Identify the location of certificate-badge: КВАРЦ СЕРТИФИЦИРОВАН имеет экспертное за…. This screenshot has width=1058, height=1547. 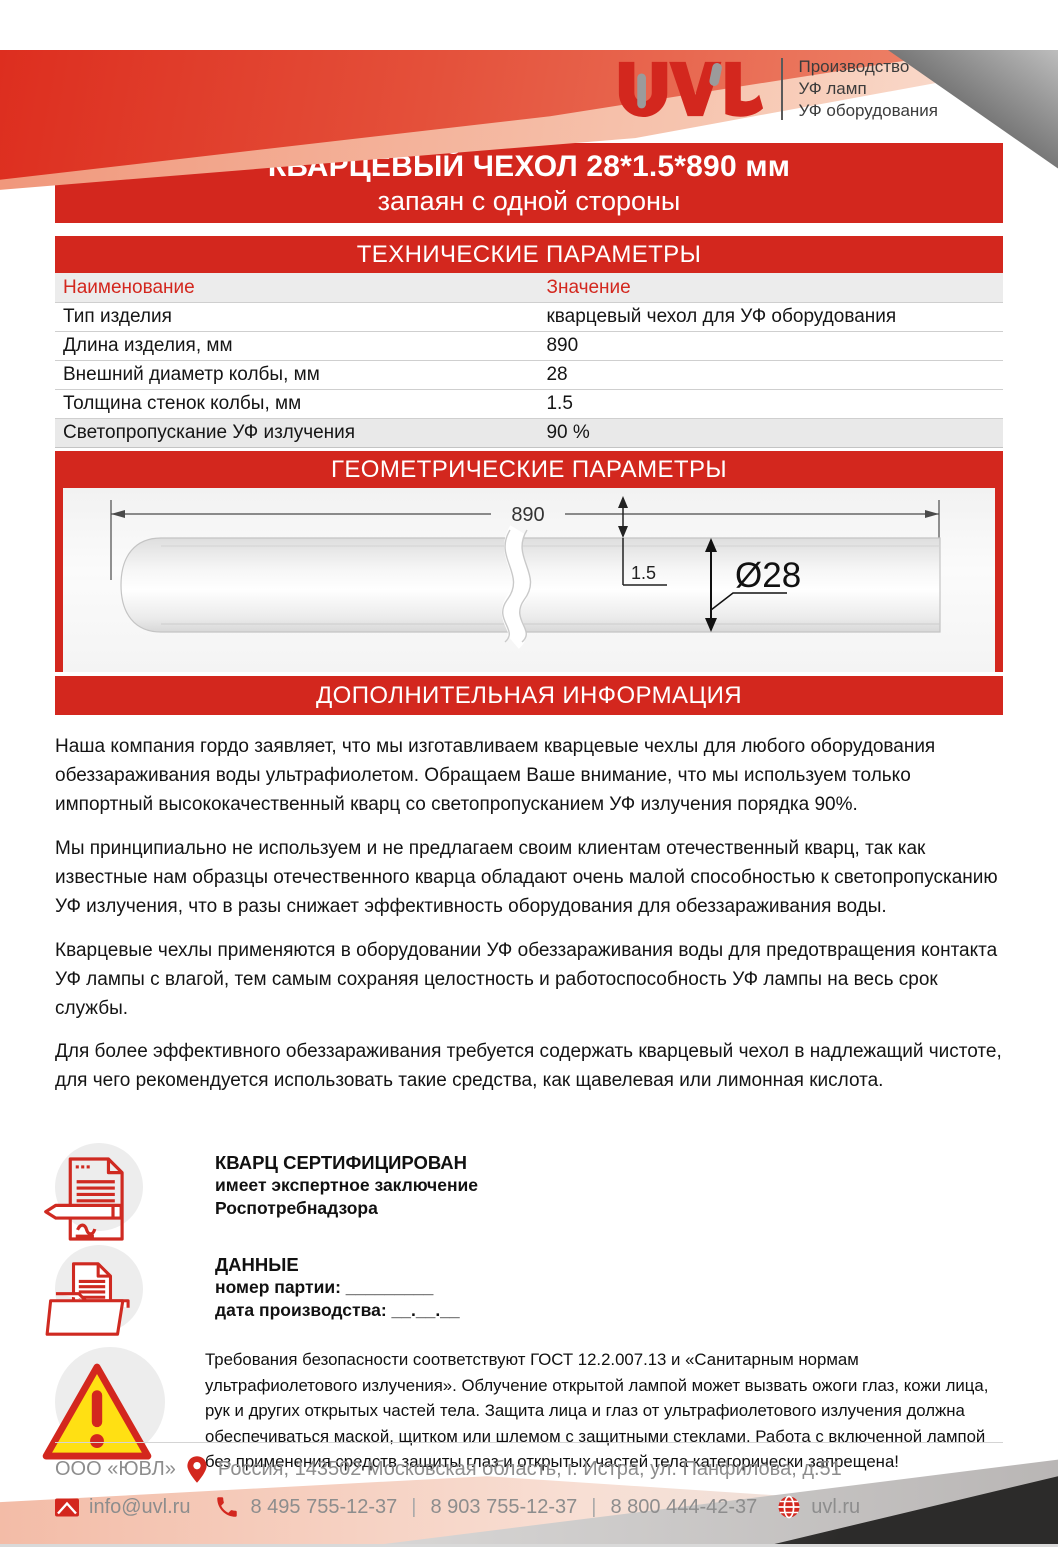
(523, 1192).